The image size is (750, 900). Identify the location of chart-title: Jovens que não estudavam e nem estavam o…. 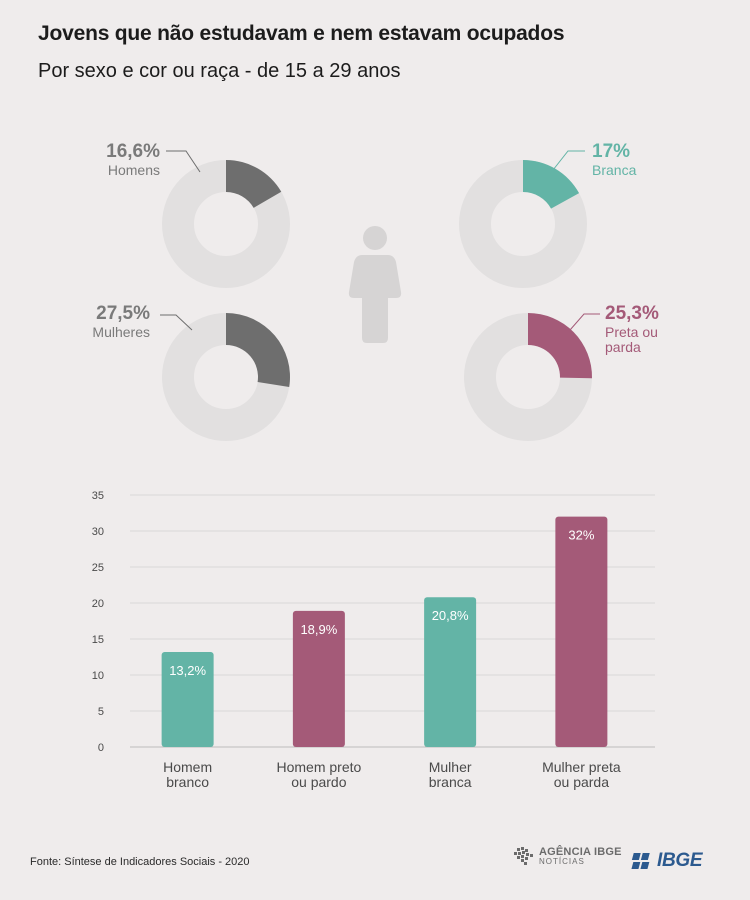
(301, 33).